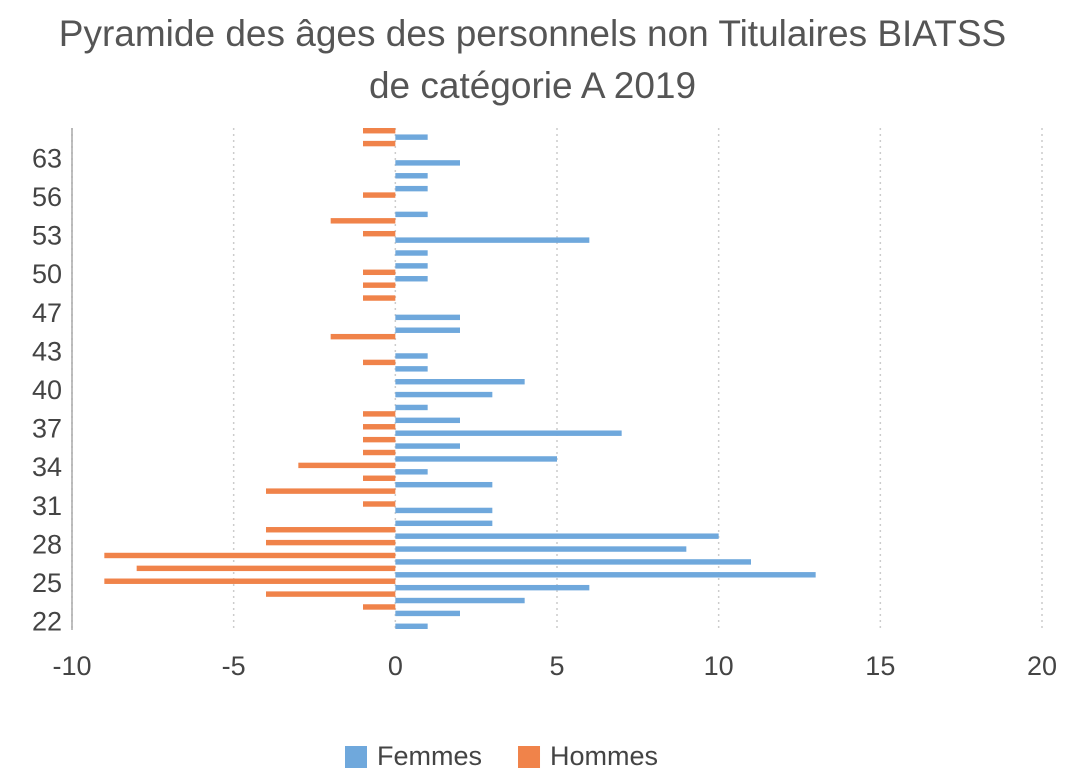 The image size is (1065, 776). I want to click on legend-label: Hommes, so click(604, 756).